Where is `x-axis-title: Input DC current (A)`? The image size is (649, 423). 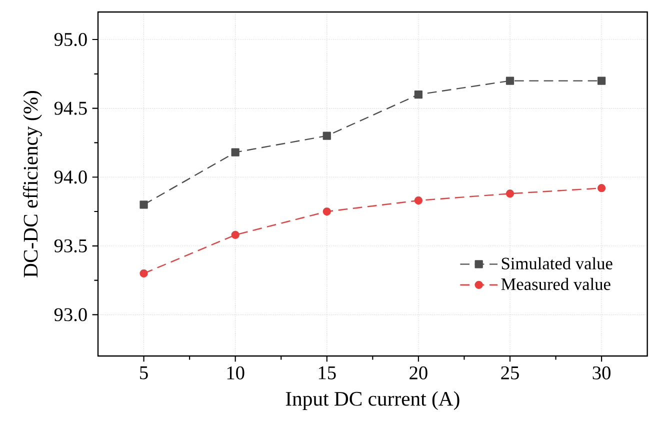
x-axis-title: Input DC current (A) is located at coordinates (373, 400).